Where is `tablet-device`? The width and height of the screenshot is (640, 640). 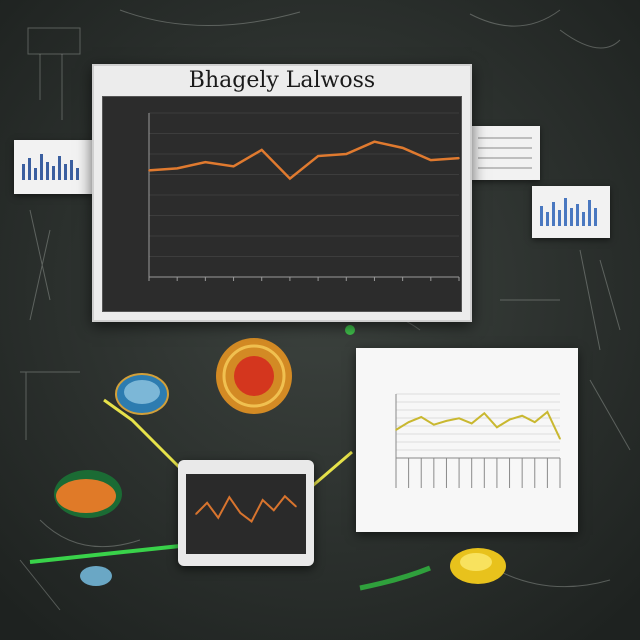
tablet-device is located at coordinates (246, 513).